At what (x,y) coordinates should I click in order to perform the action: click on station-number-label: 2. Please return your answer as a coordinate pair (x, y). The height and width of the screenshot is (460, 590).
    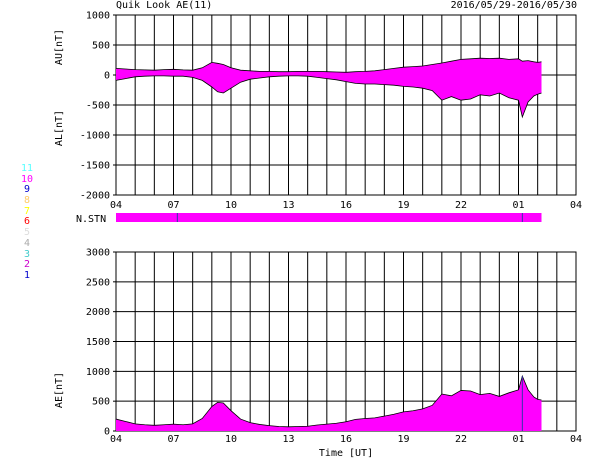
    Looking at the image, I should click on (27, 265).